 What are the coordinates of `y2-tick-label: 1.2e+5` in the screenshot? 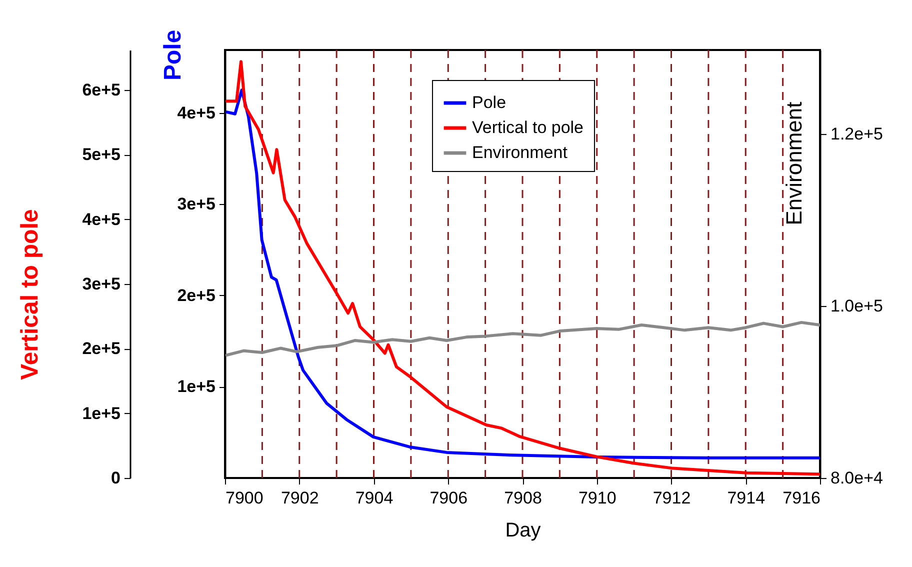 It's located at (856, 134).